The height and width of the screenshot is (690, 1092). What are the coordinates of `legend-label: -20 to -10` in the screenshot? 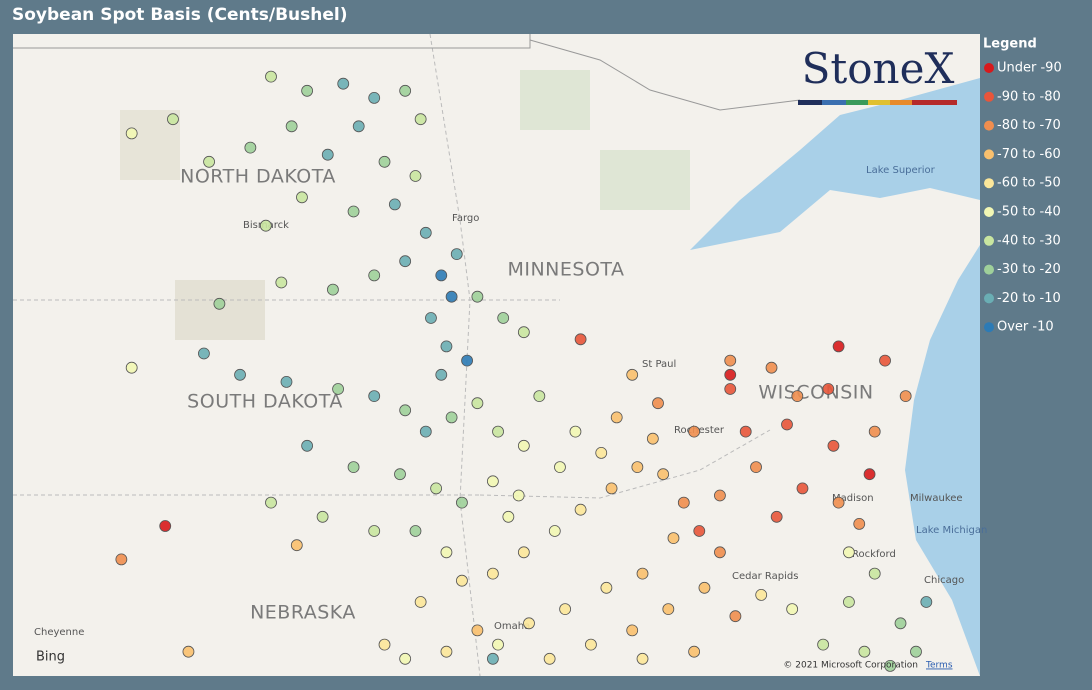 It's located at (1029, 298).